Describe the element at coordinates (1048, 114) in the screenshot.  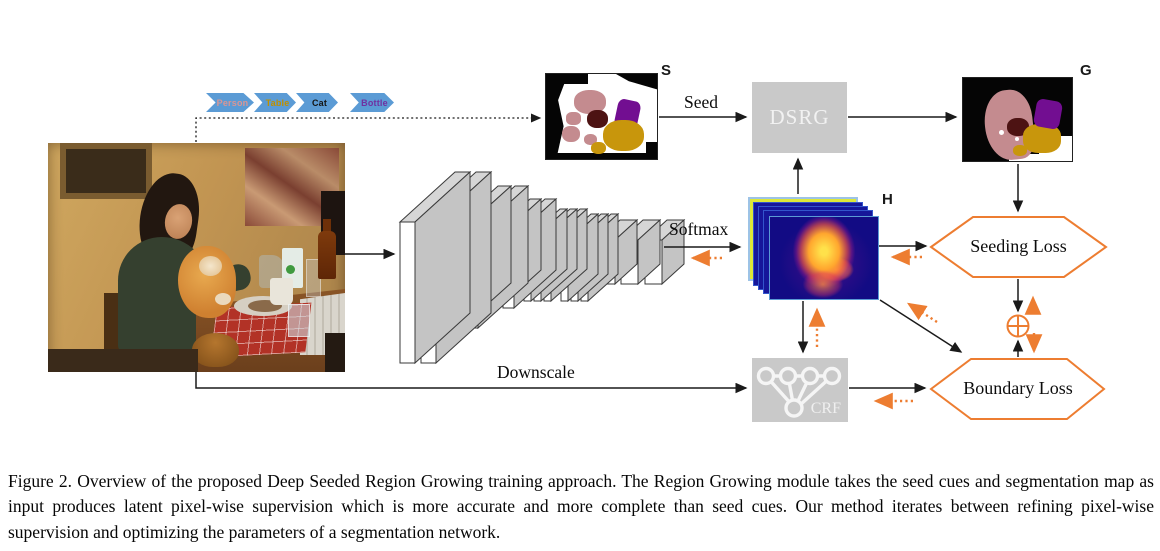
I see `g-bottle-blob` at that location.